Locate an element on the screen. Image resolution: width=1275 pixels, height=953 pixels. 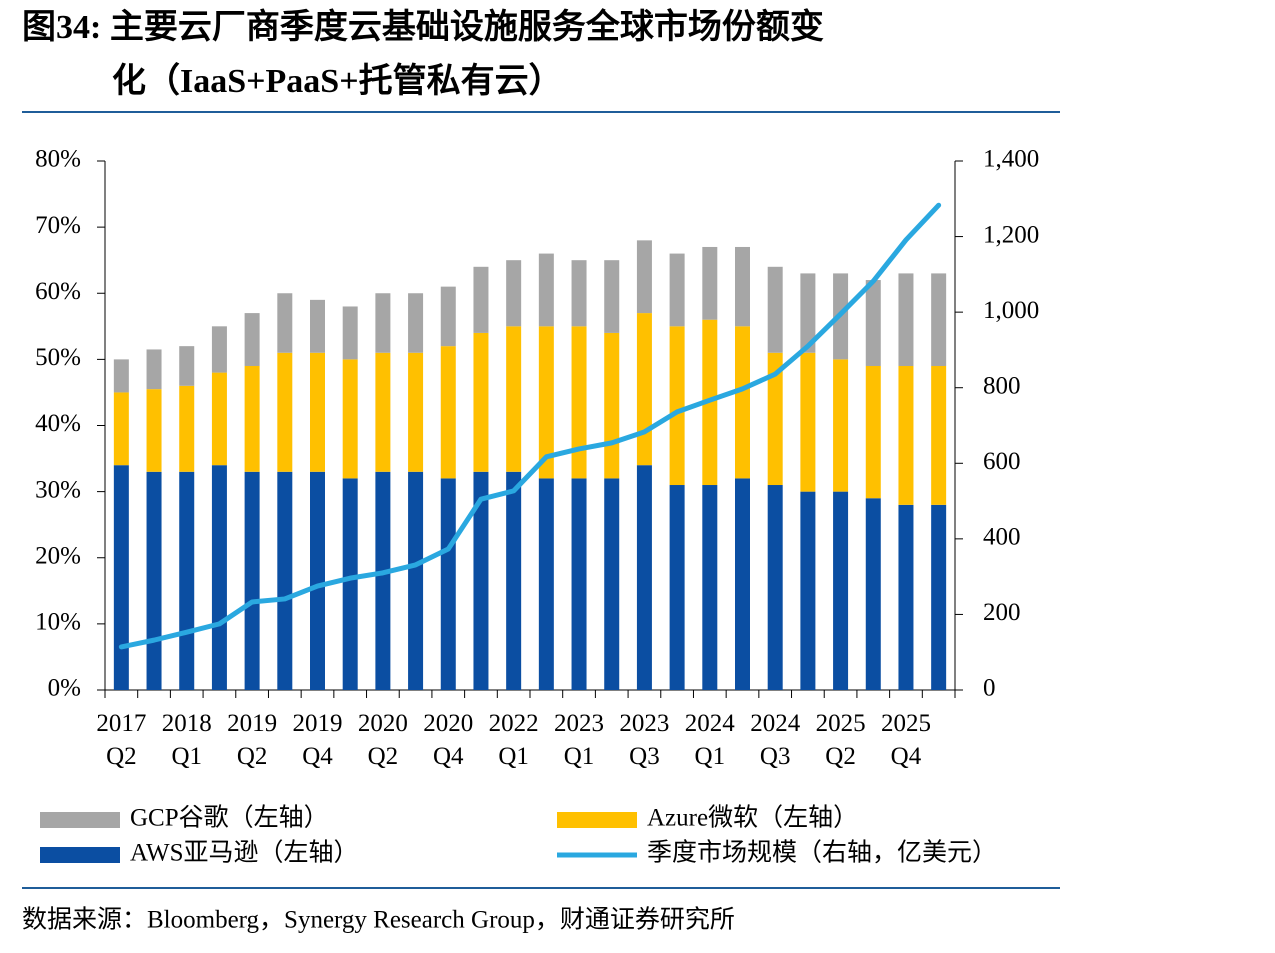
y2-tick-label: 200 is located at coordinates (1002, 612).